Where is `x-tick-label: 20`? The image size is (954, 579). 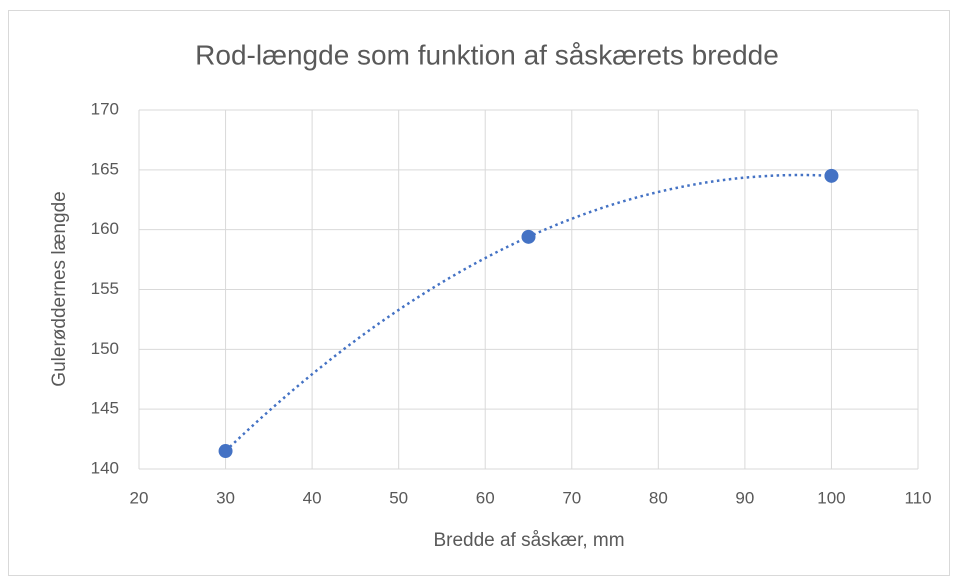 x-tick-label: 20 is located at coordinates (139, 497).